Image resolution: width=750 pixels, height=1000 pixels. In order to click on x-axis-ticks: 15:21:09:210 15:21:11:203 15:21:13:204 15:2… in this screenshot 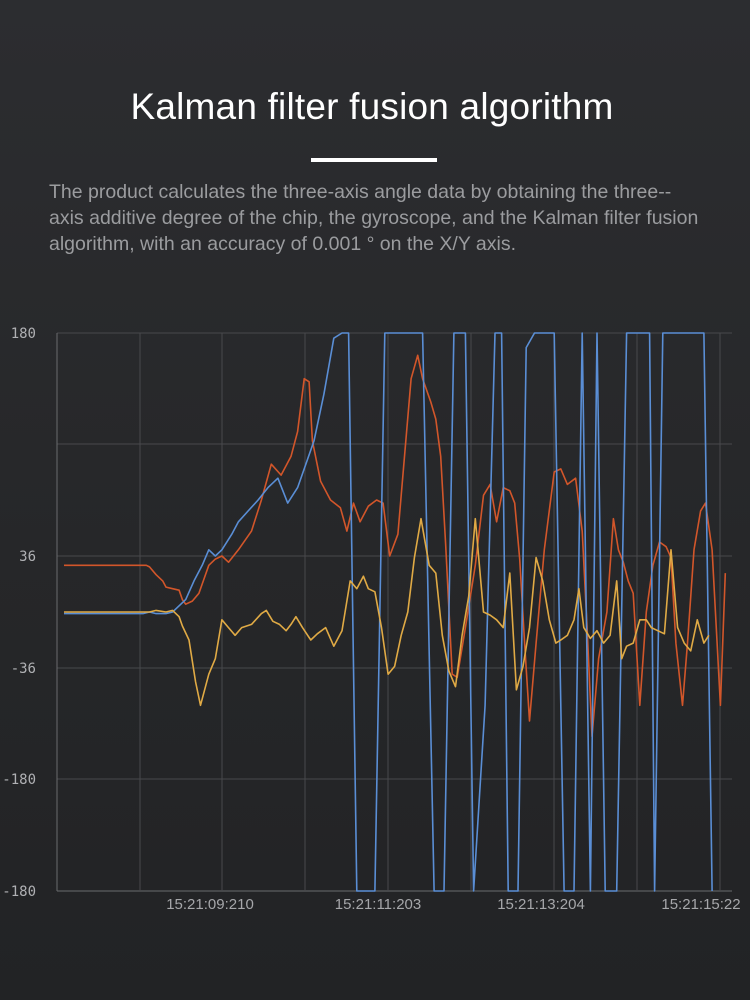, I will do `click(453, 904)`.